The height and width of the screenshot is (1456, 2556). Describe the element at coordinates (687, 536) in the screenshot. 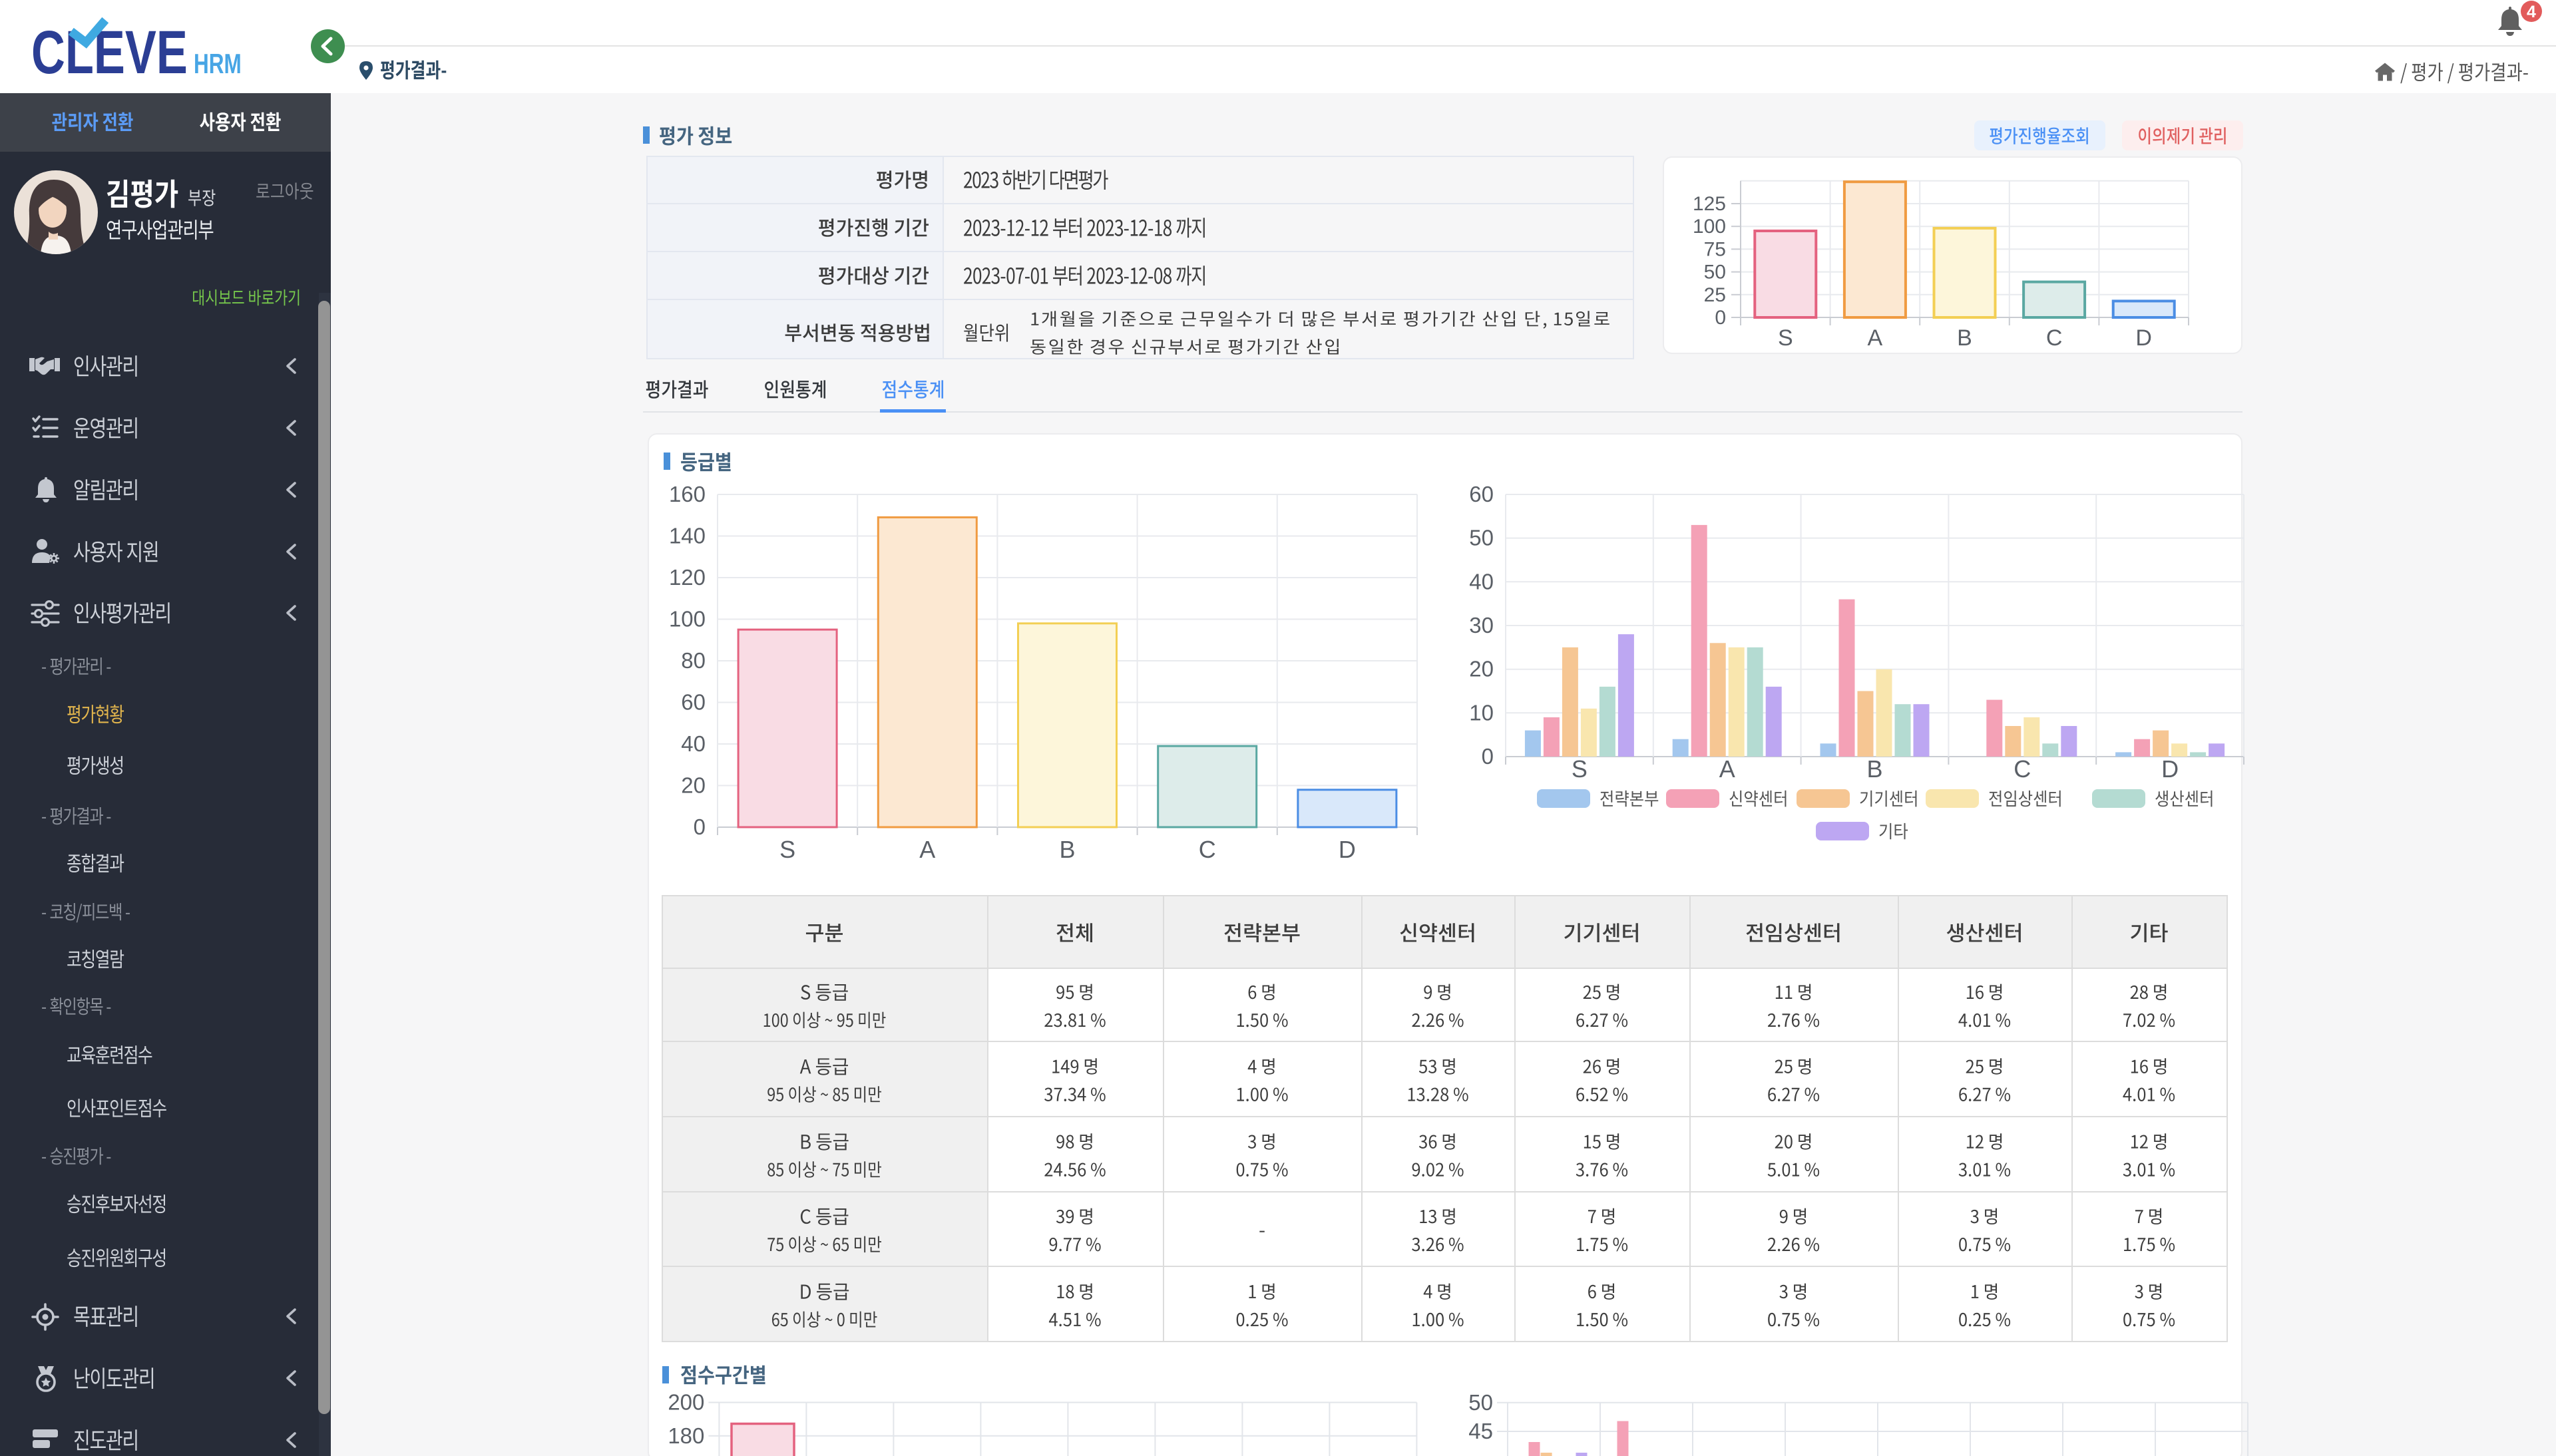

I see `svg-text: 140` at that location.